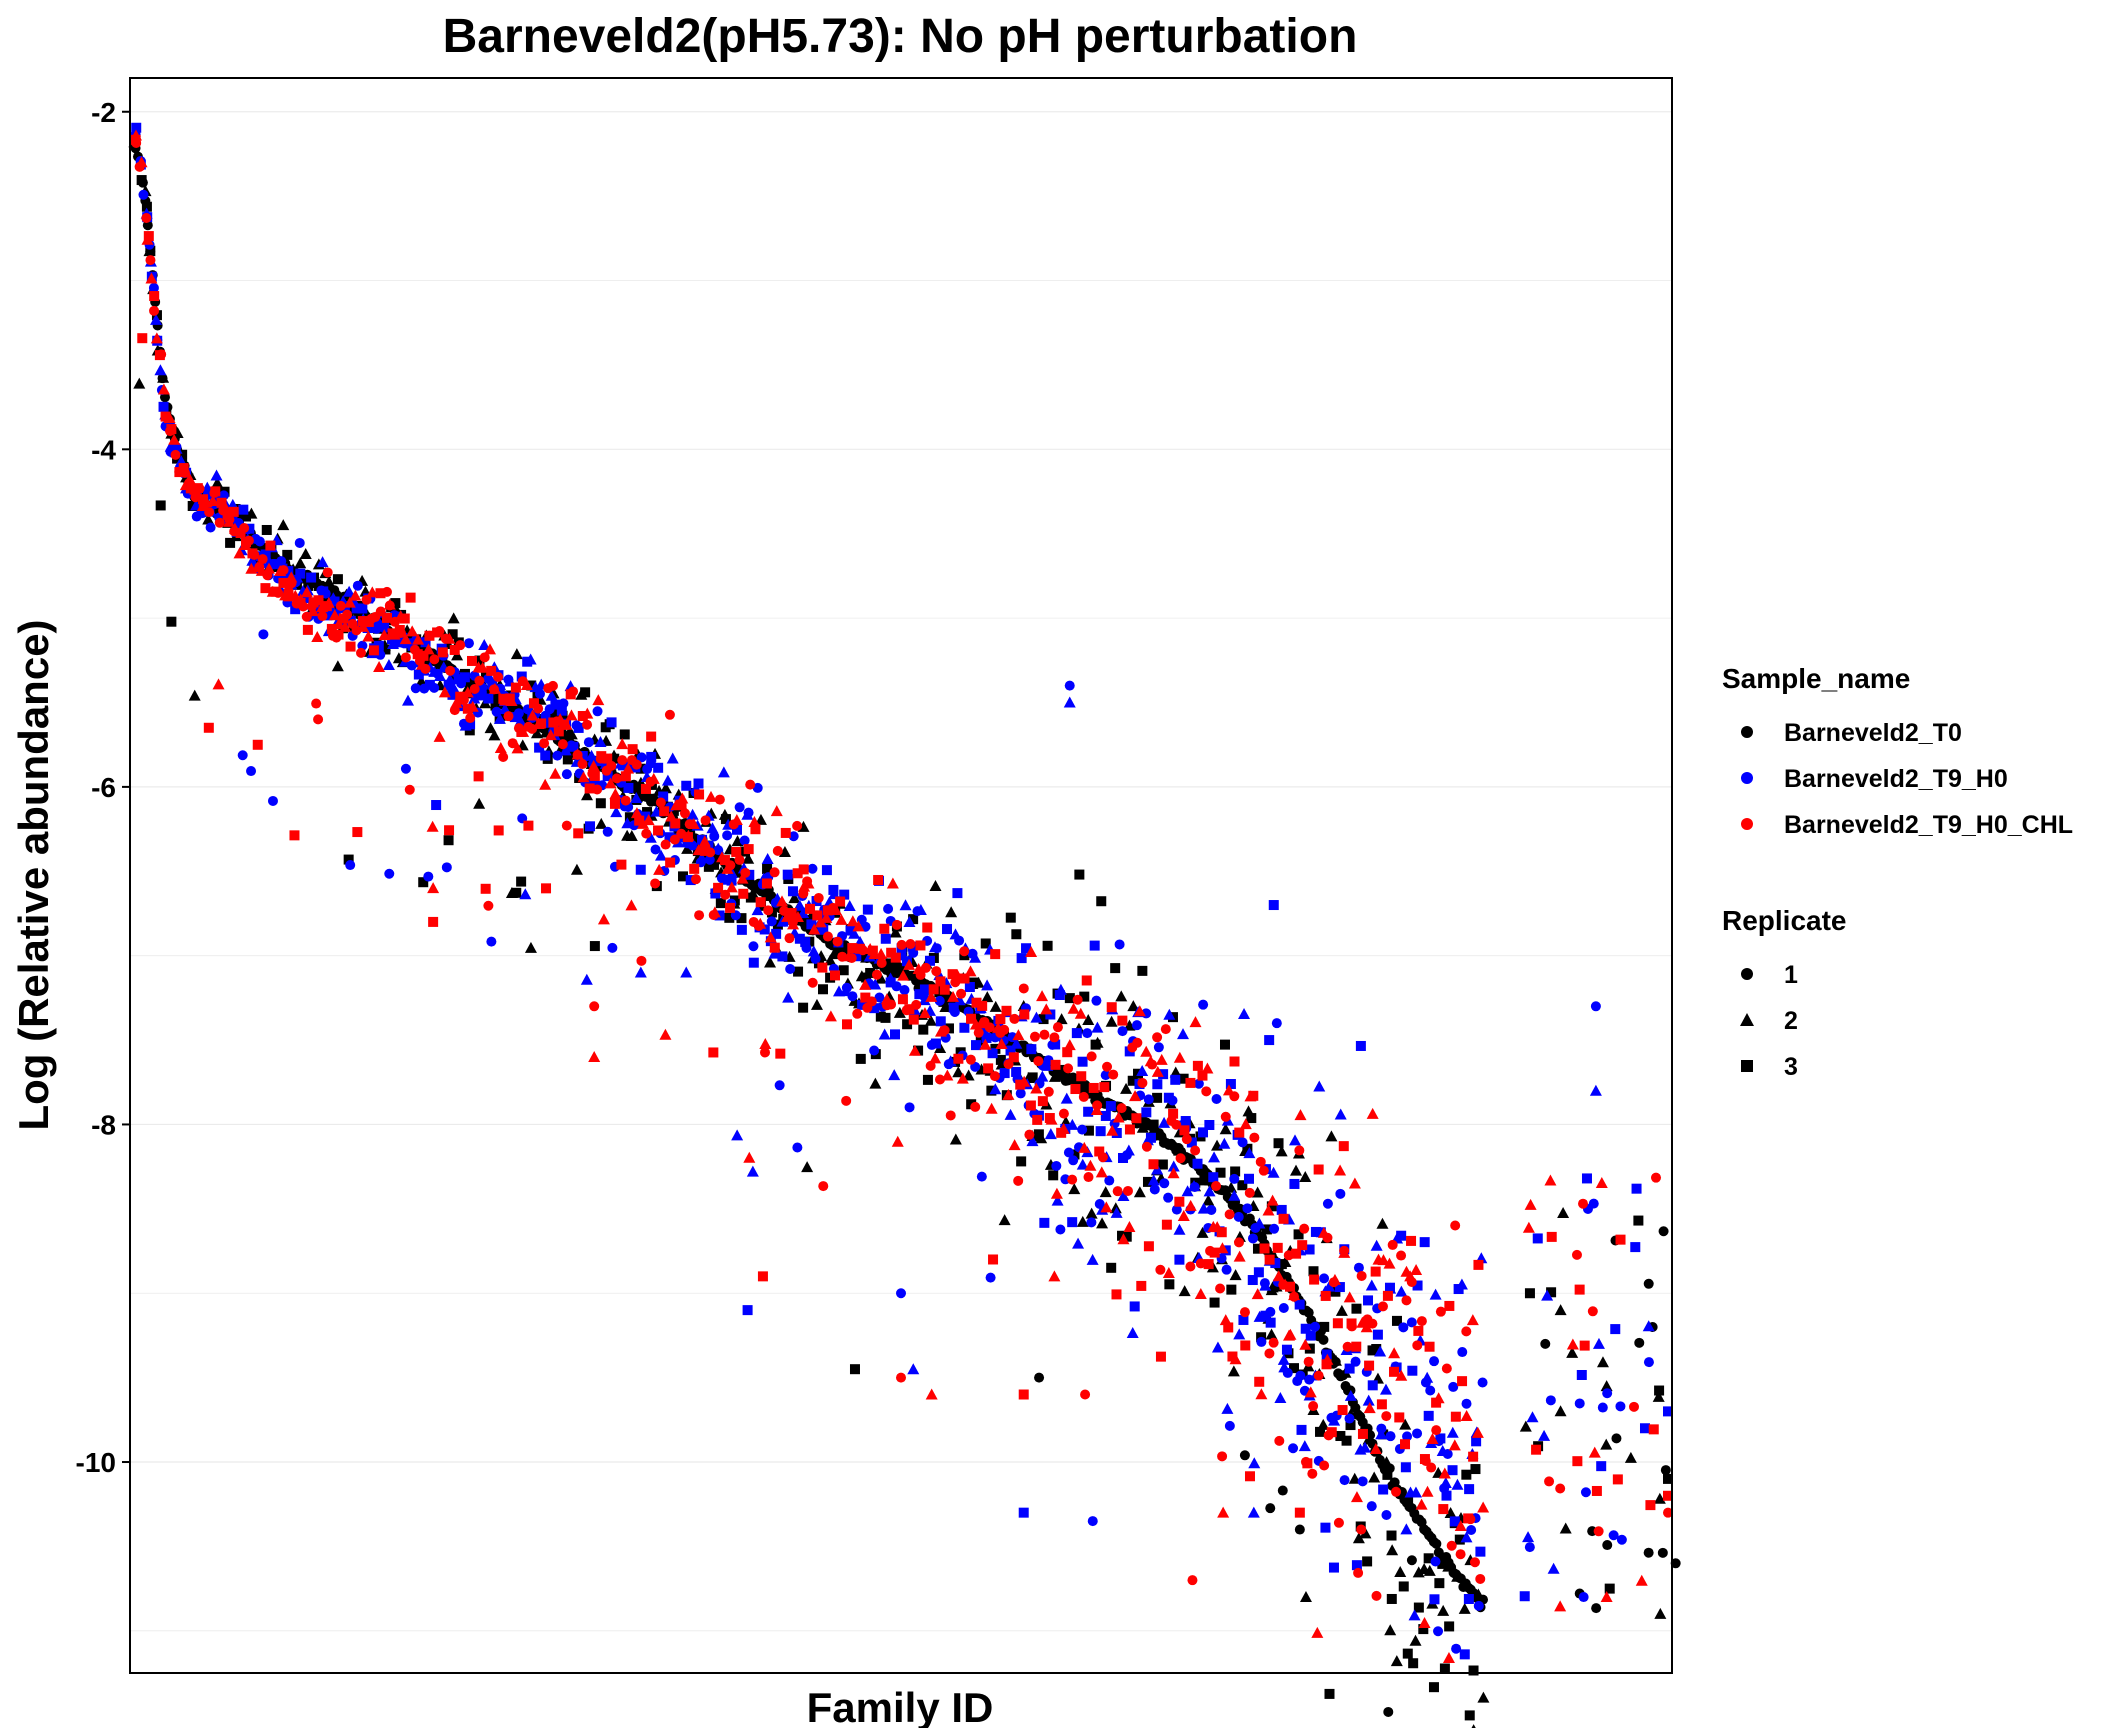 This screenshot has width=2112, height=1728. I want to click on legend-replicate: Replicate 1 2 3, so click(1784, 993).